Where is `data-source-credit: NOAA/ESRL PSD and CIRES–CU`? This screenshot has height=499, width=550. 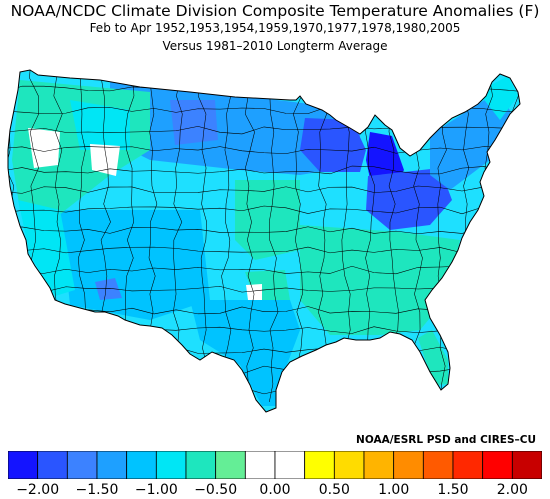 data-source-credit: NOAA/ESRL PSD and CIRES–CU is located at coordinates (446, 440).